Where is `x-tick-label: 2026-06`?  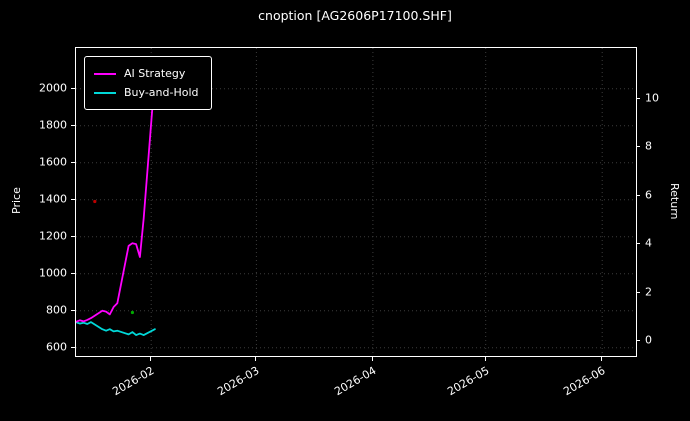
x-tick-label: 2026-06 is located at coordinates (584, 381).